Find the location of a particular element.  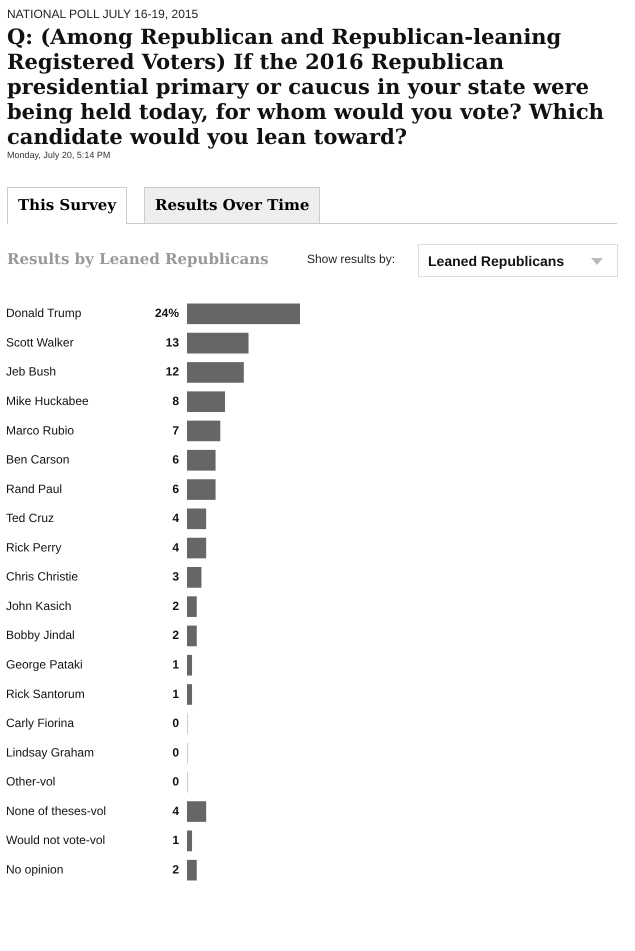

y-tick-label: Carly Fiorina is located at coordinates (40, 723).